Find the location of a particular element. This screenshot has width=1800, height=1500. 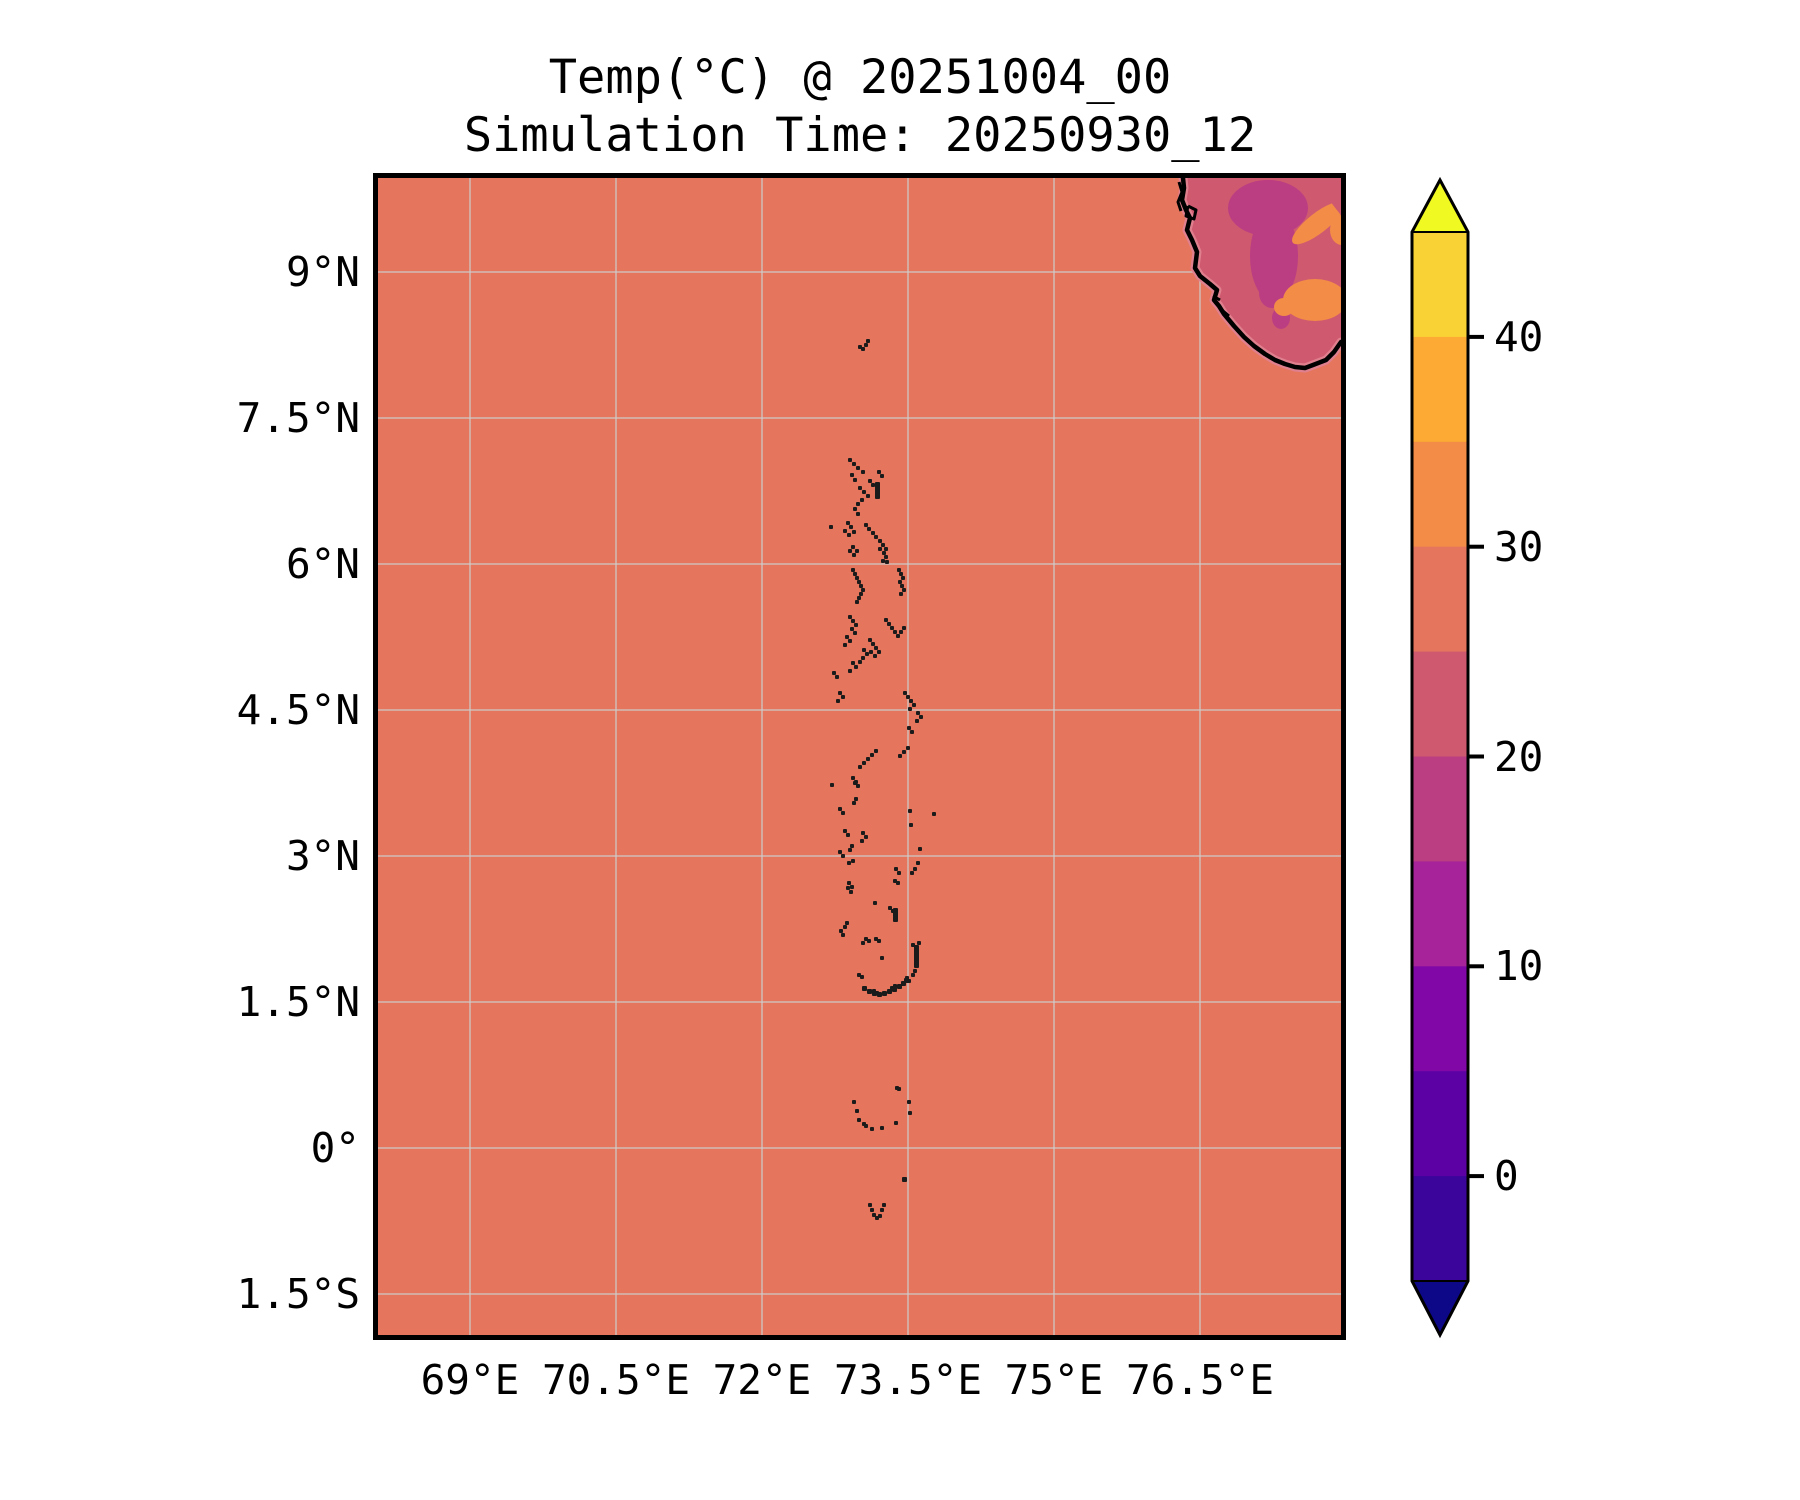

y-tick-label: 9°N is located at coordinates (322, 272).